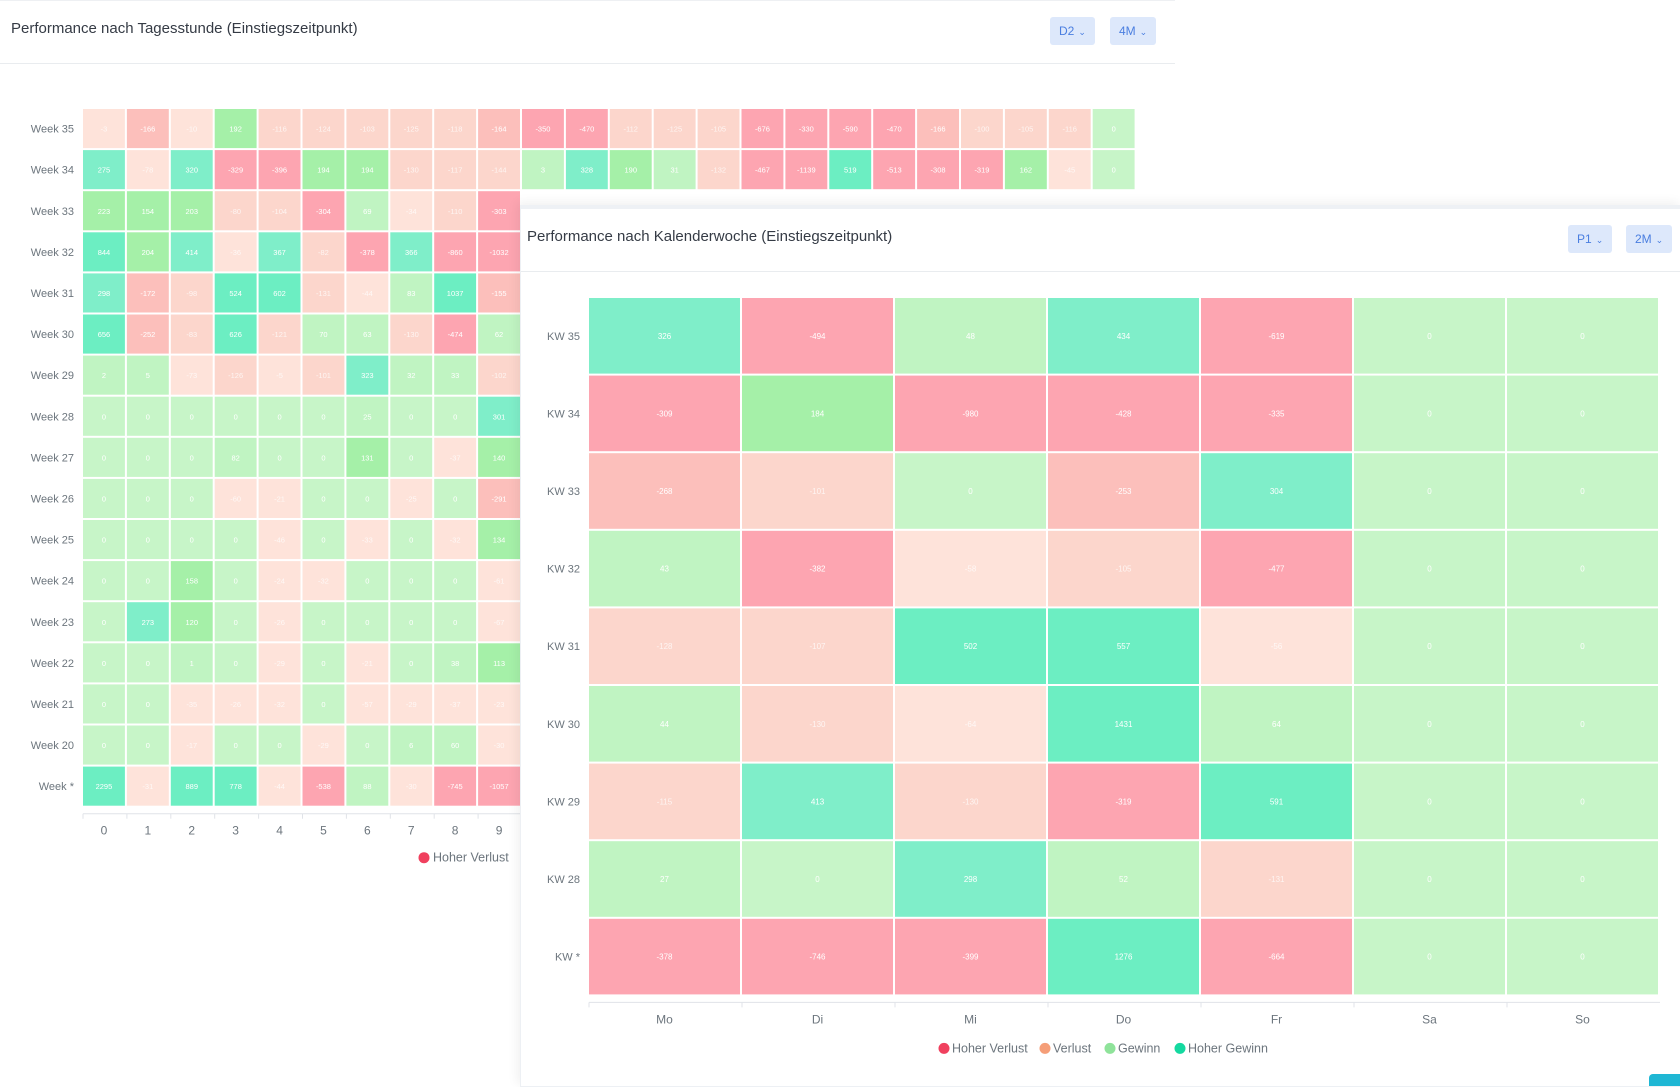  Describe the element at coordinates (1429, 1019) in the screenshot. I see `x-tick-label: Sa` at that location.